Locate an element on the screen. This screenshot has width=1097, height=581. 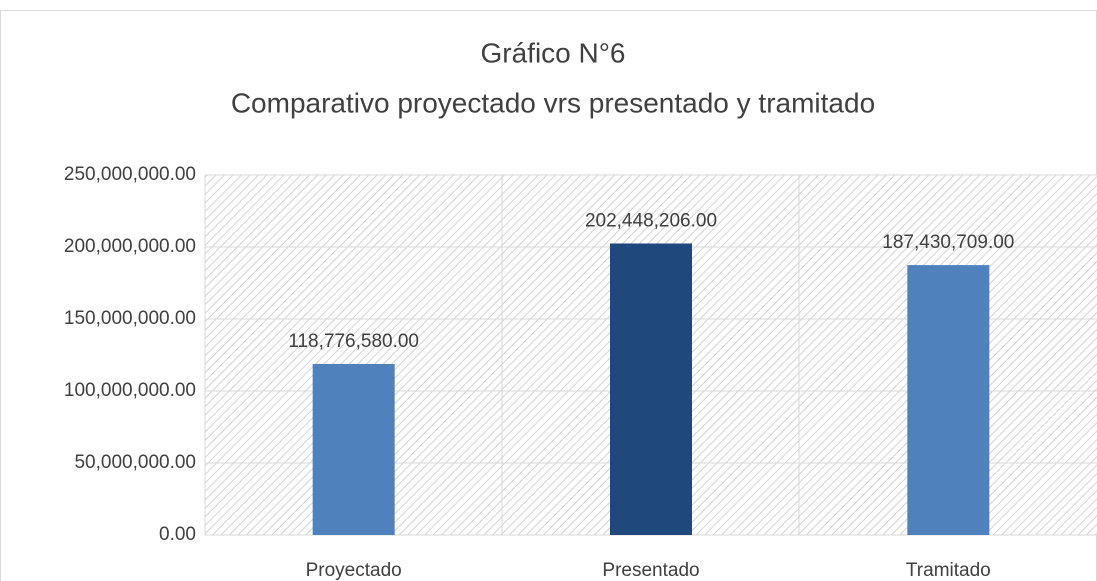
chart-title: Gráfico N°6 is located at coordinates (552, 52).